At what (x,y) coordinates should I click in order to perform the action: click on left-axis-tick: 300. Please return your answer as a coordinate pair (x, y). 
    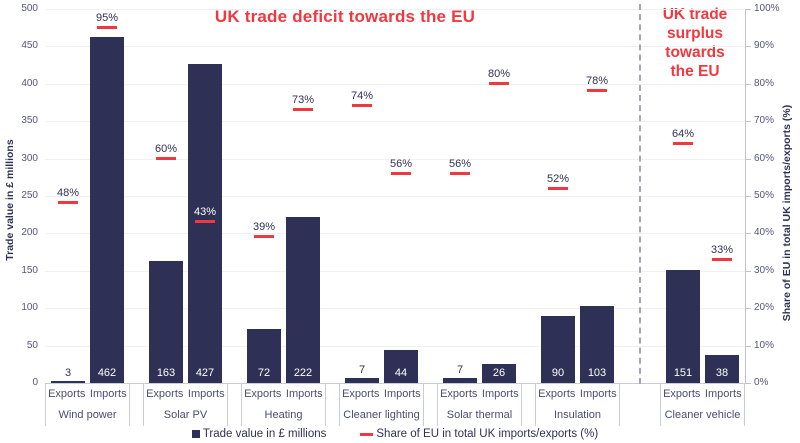
    Looking at the image, I should click on (29, 158).